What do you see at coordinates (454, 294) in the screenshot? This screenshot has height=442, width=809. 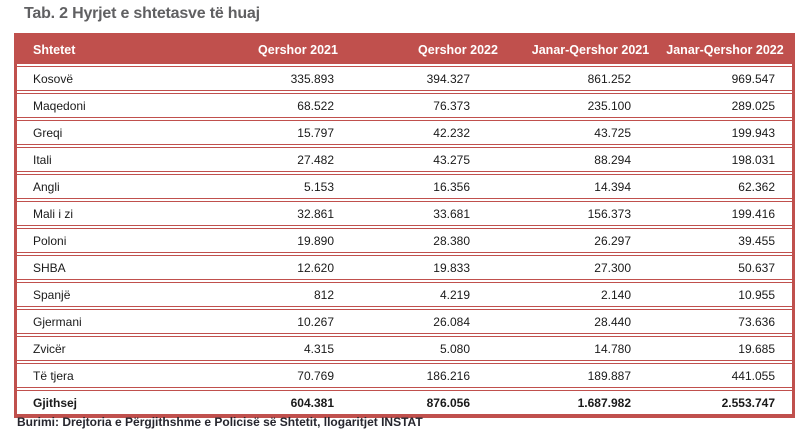 I see `value-cell: 4.219` at bounding box center [454, 294].